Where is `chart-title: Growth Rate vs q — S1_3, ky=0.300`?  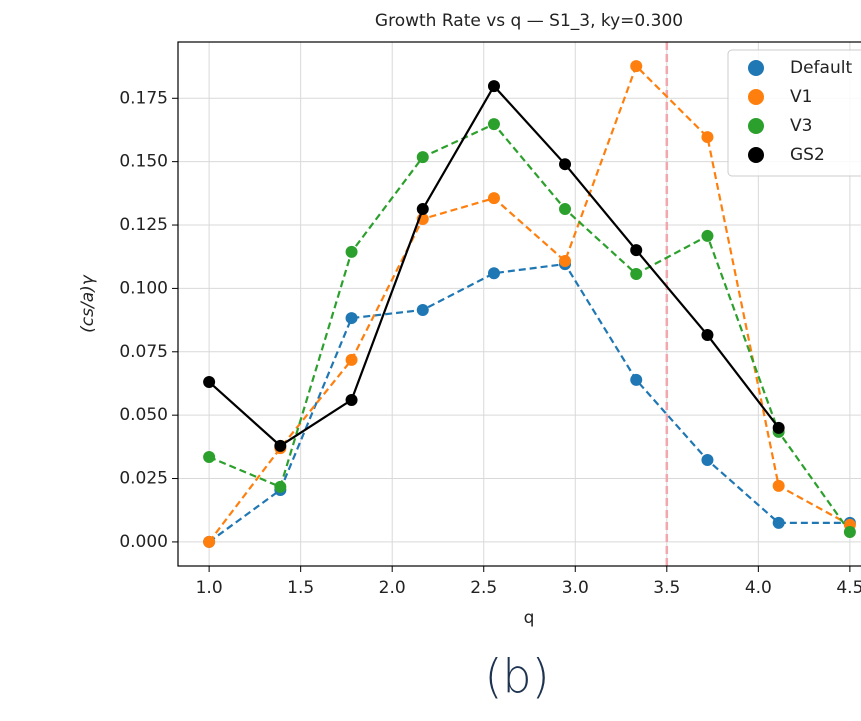
chart-title: Growth Rate vs q — S1_3, ky=0.300 is located at coordinates (529, 21).